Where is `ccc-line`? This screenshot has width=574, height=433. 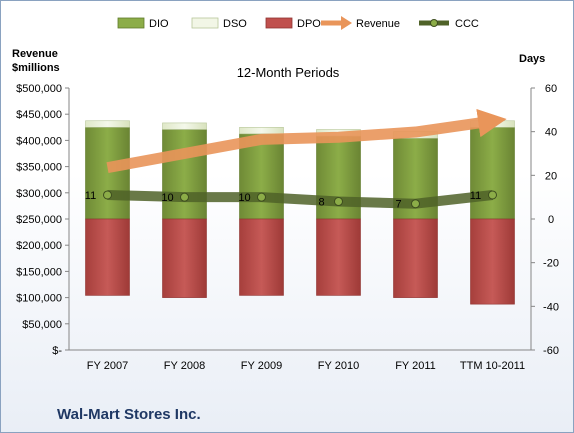
ccc-line is located at coordinates (300, 199).